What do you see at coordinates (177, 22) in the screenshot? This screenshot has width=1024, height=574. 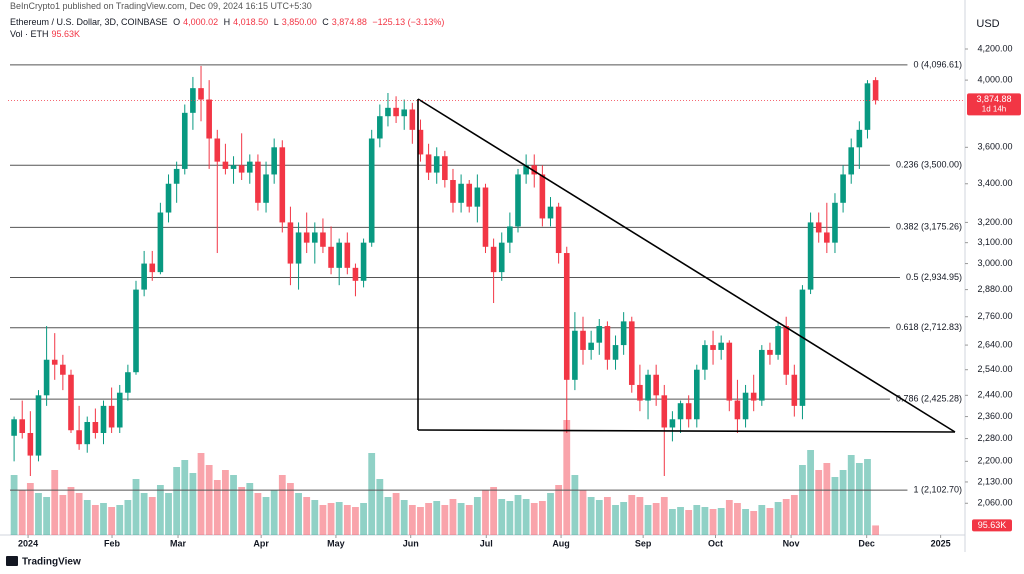 I see `legend-key: O` at bounding box center [177, 22].